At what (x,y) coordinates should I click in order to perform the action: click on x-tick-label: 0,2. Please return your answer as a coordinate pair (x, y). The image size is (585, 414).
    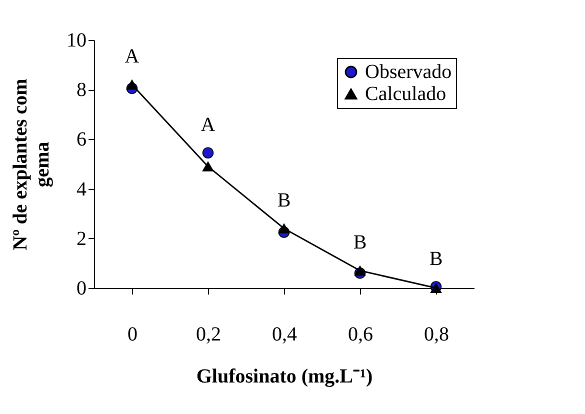
    Looking at the image, I should click on (208, 335).